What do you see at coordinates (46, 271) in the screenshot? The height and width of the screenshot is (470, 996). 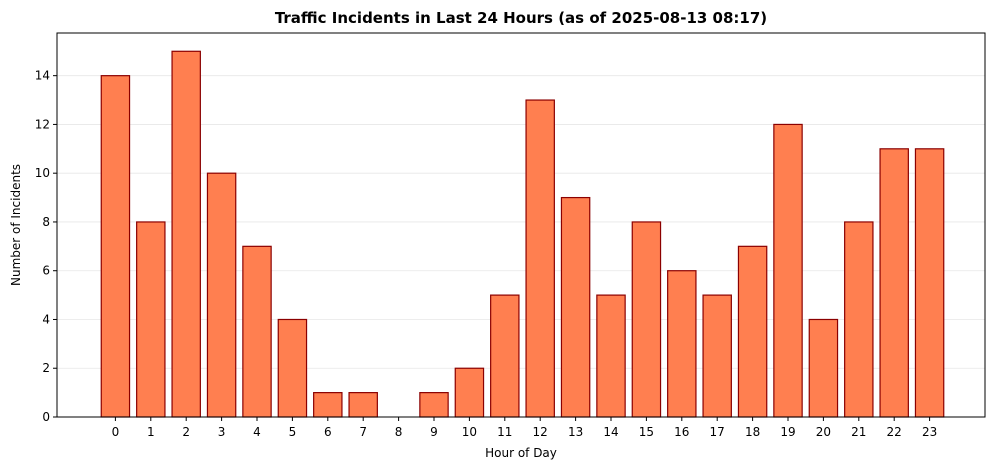 I see `y-tick-label: 6` at bounding box center [46, 271].